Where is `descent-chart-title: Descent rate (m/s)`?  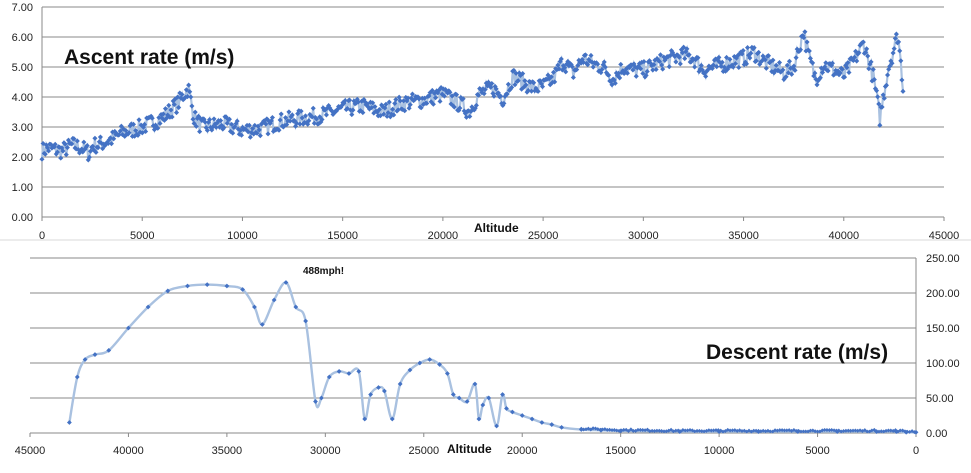
descent-chart-title: Descent rate (m/s) is located at coordinates (797, 352).